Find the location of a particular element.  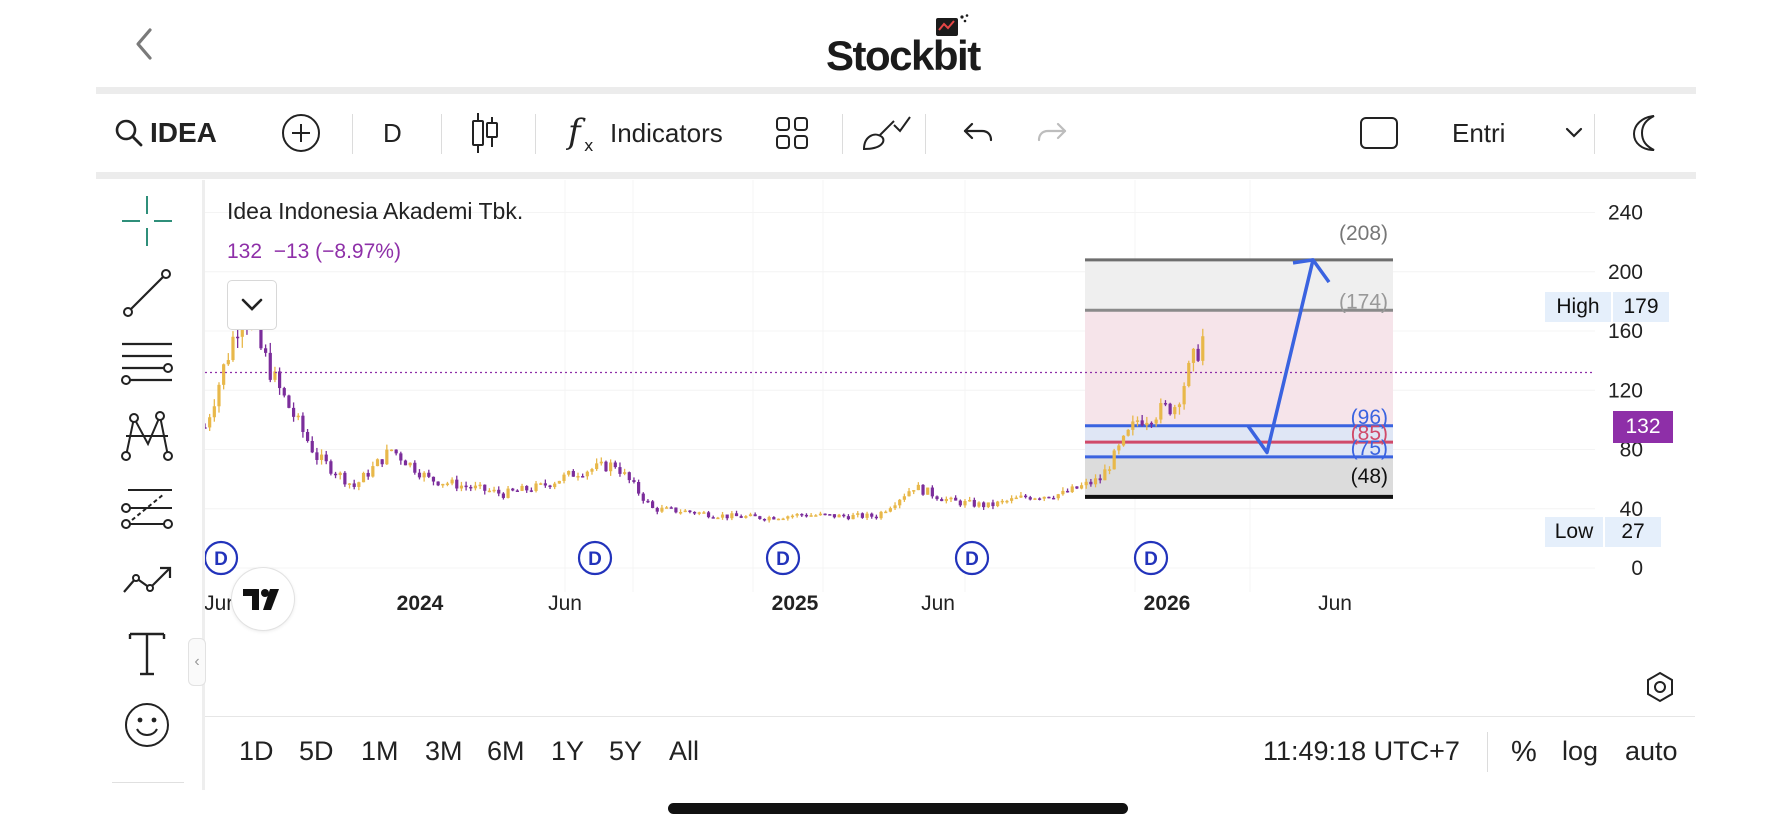

layout-button is located at coordinates (792, 133).